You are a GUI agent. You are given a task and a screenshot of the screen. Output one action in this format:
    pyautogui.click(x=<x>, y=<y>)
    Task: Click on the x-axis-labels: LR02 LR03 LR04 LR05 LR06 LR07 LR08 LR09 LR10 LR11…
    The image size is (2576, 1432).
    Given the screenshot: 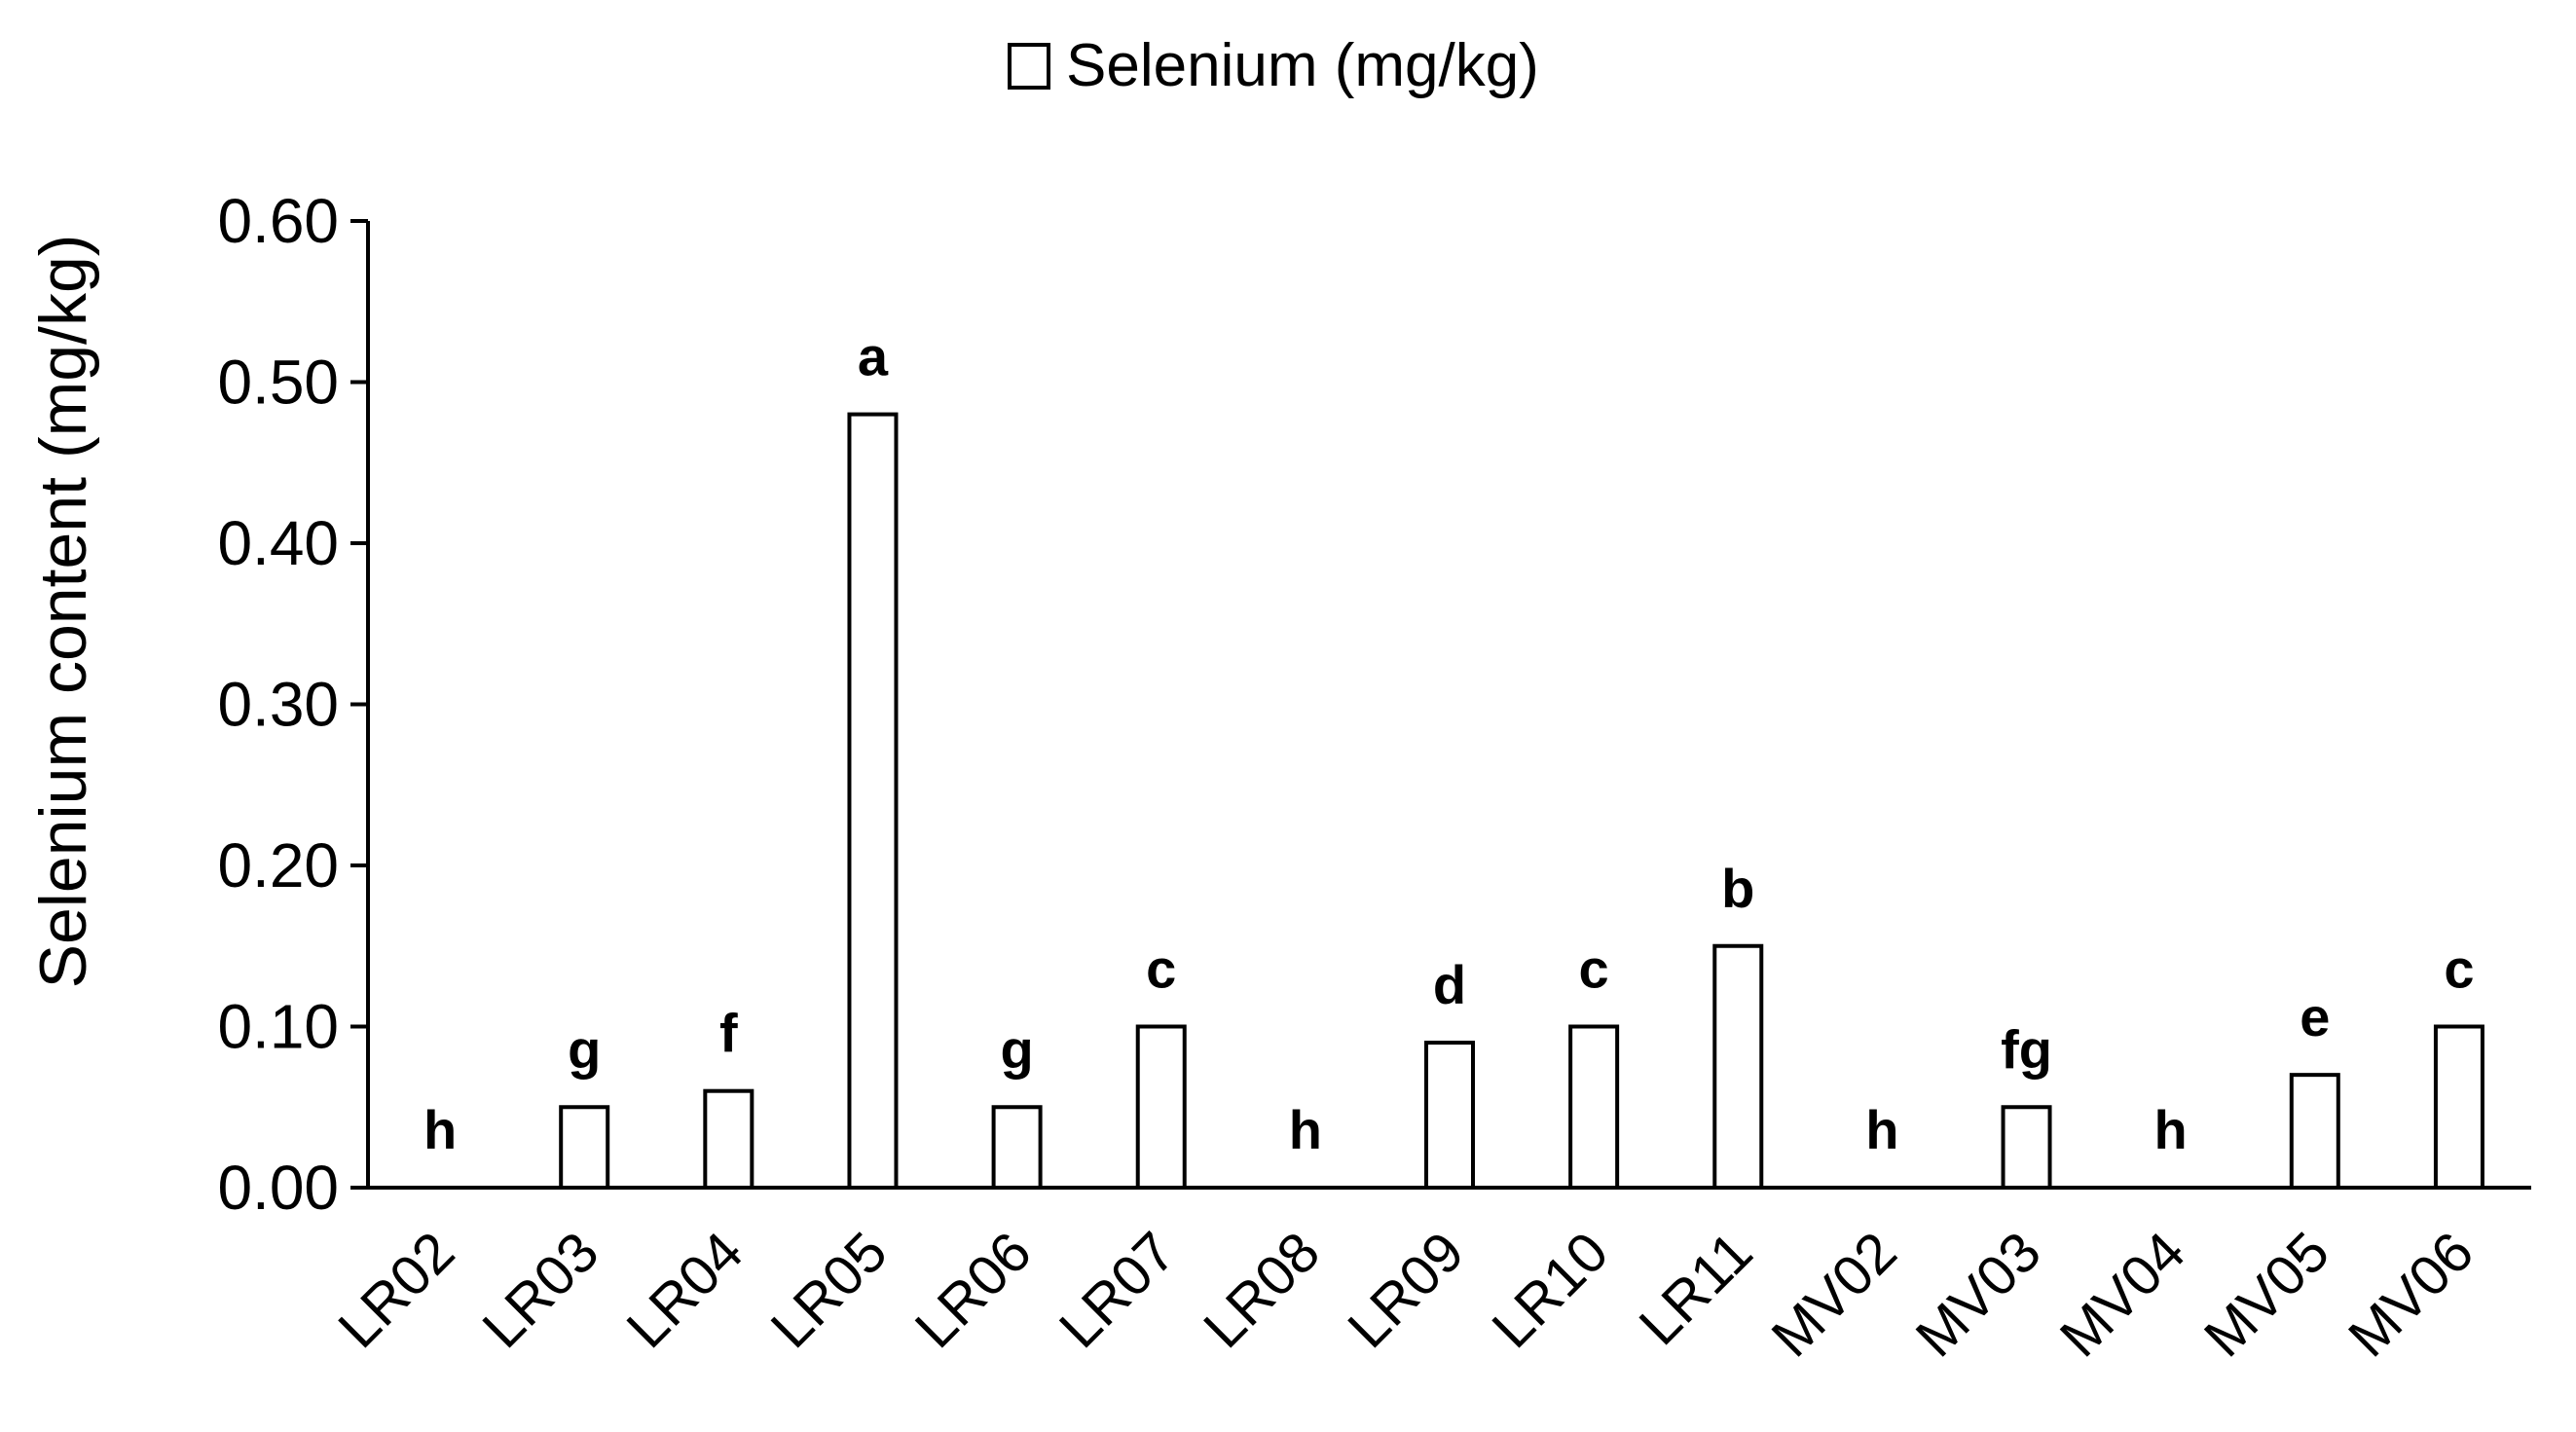 What is the action you would take?
    pyautogui.click(x=1405, y=1294)
    